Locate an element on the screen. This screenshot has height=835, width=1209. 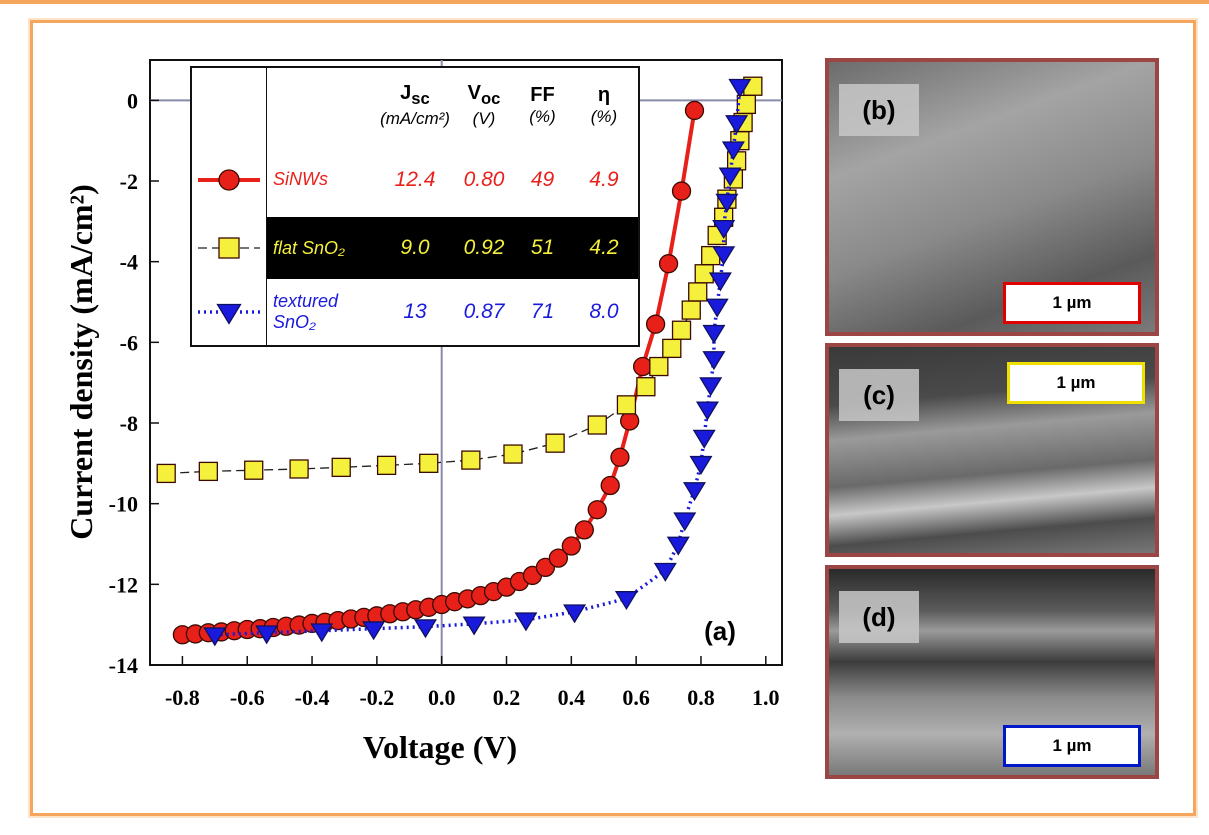
y-axis-title: Current density (mA/cm²) is located at coordinates (81, 362).